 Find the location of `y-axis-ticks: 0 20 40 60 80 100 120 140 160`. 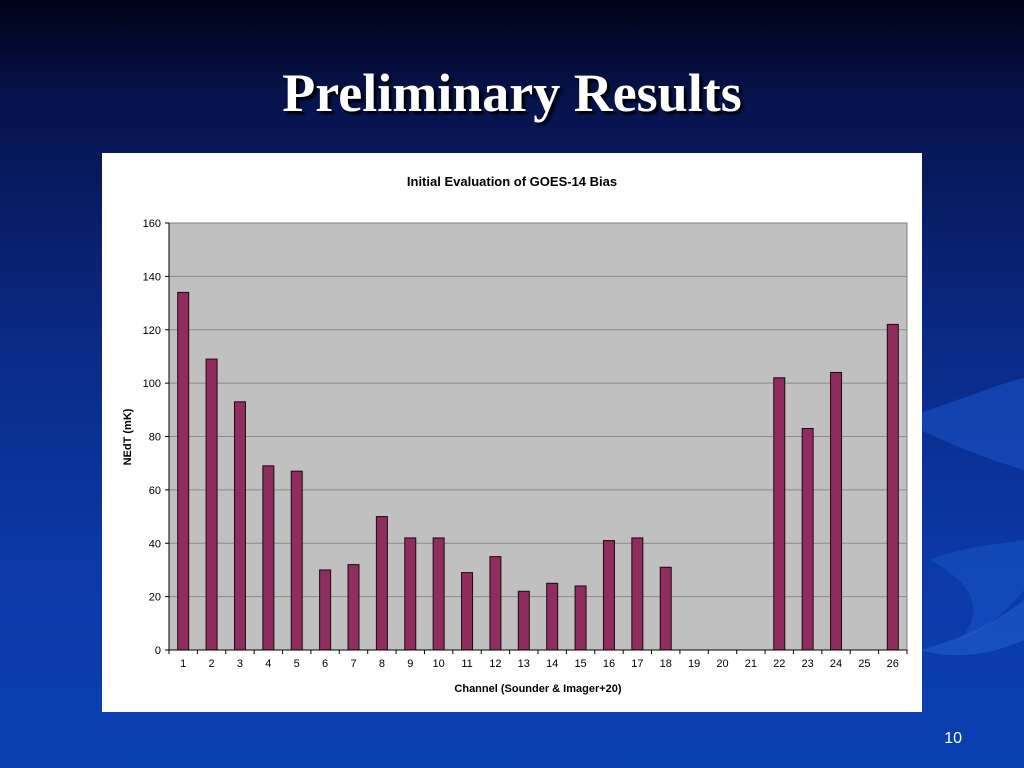

y-axis-ticks: 0 20 40 60 80 100 120 140 160 is located at coordinates (156, 437).